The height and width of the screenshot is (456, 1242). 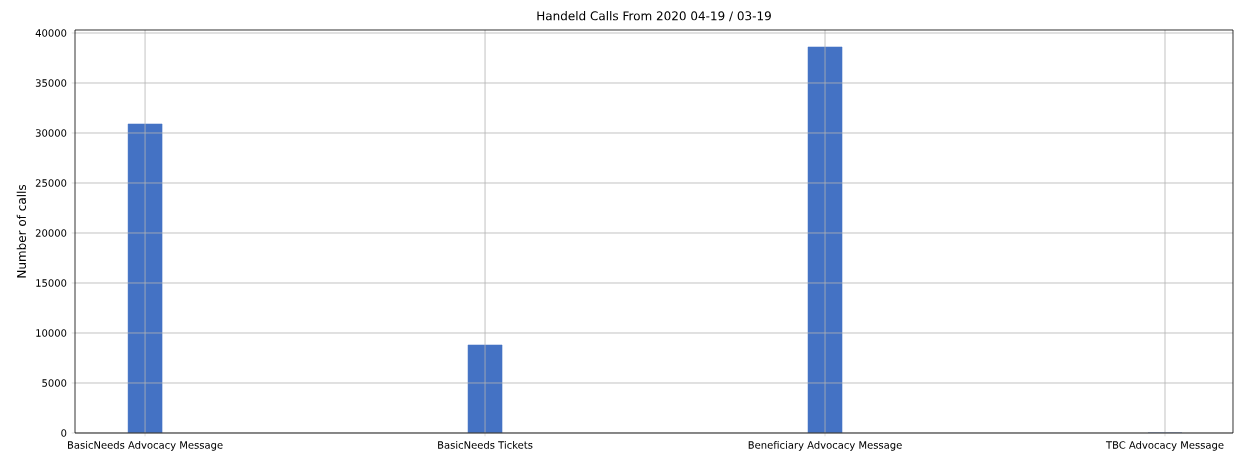 I want to click on y-tick-label: 30000, so click(x=51, y=133).